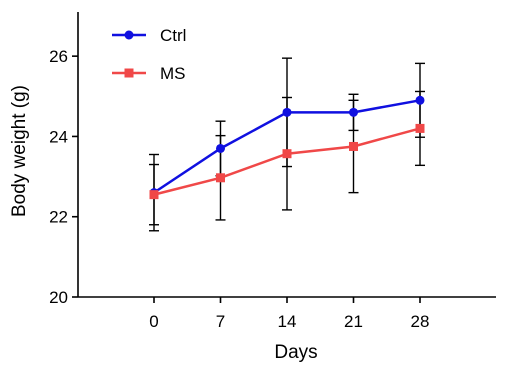 This screenshot has height=374, width=514. I want to click on legend-label: MS, so click(173, 73).